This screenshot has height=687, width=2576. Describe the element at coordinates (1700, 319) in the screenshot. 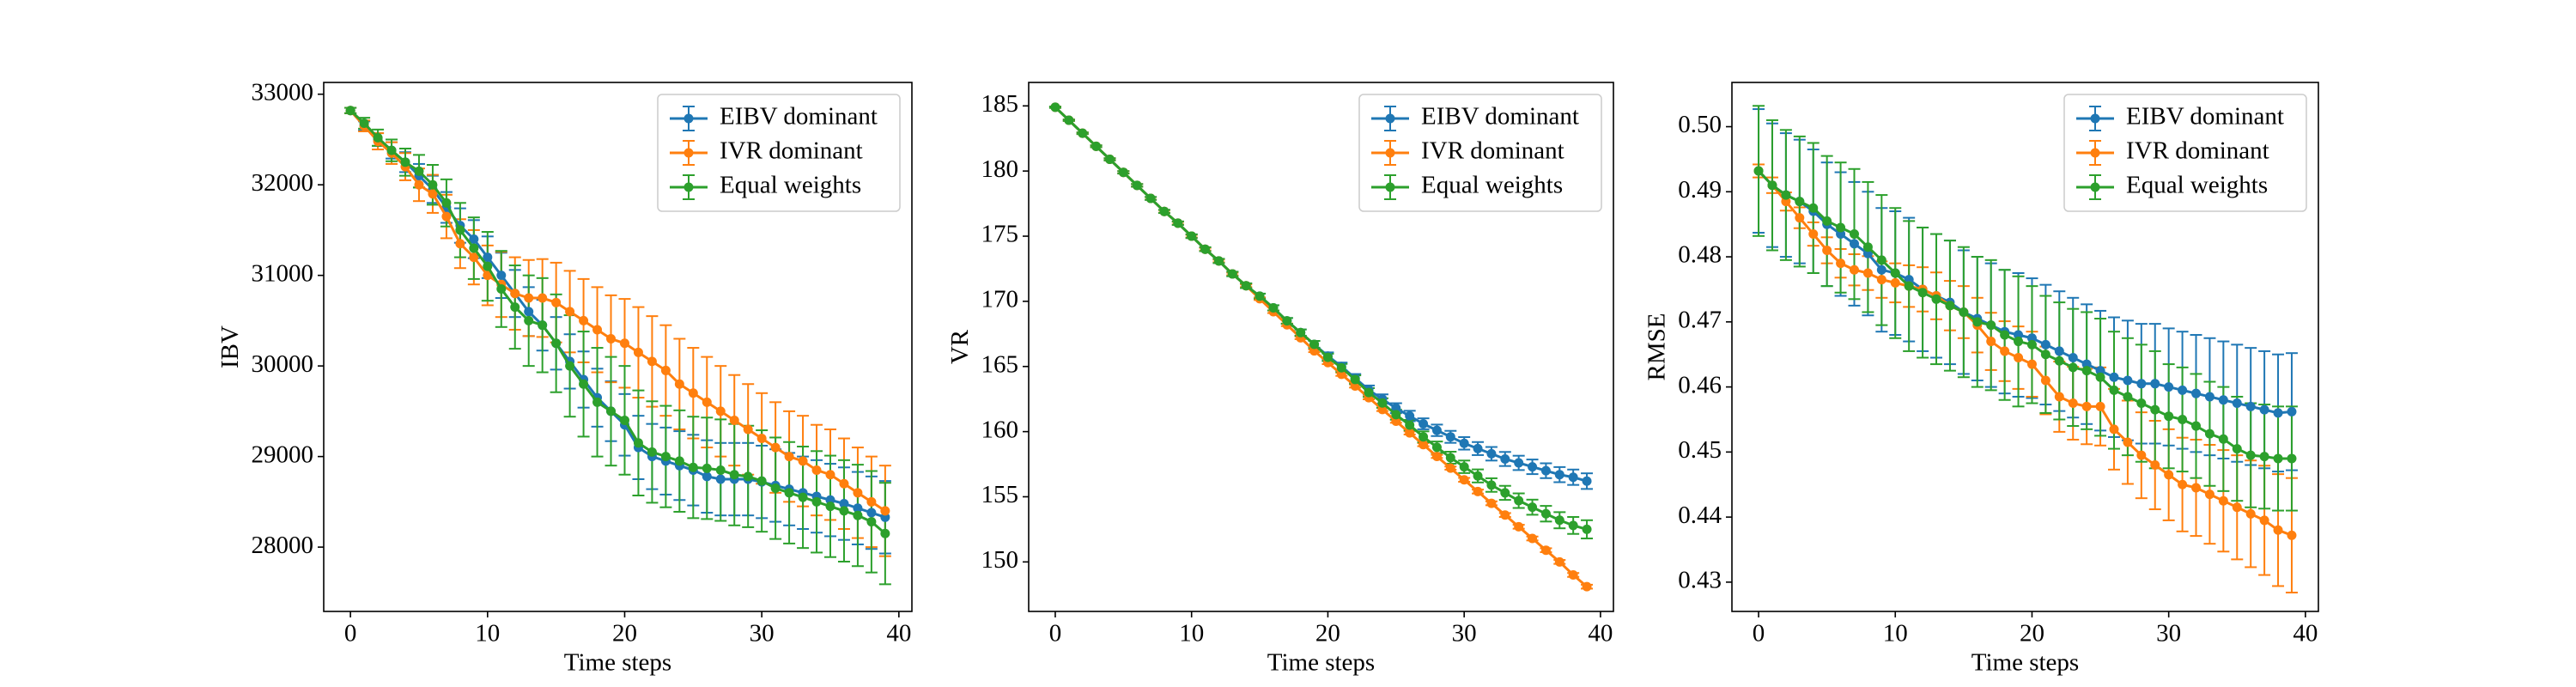

I see `y-tick-label: 0.47` at that location.